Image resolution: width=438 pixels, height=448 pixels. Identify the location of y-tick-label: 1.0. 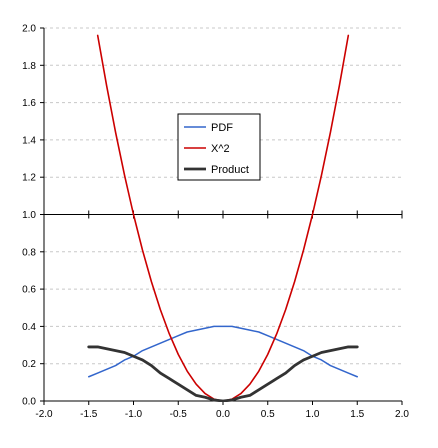
(29, 215).